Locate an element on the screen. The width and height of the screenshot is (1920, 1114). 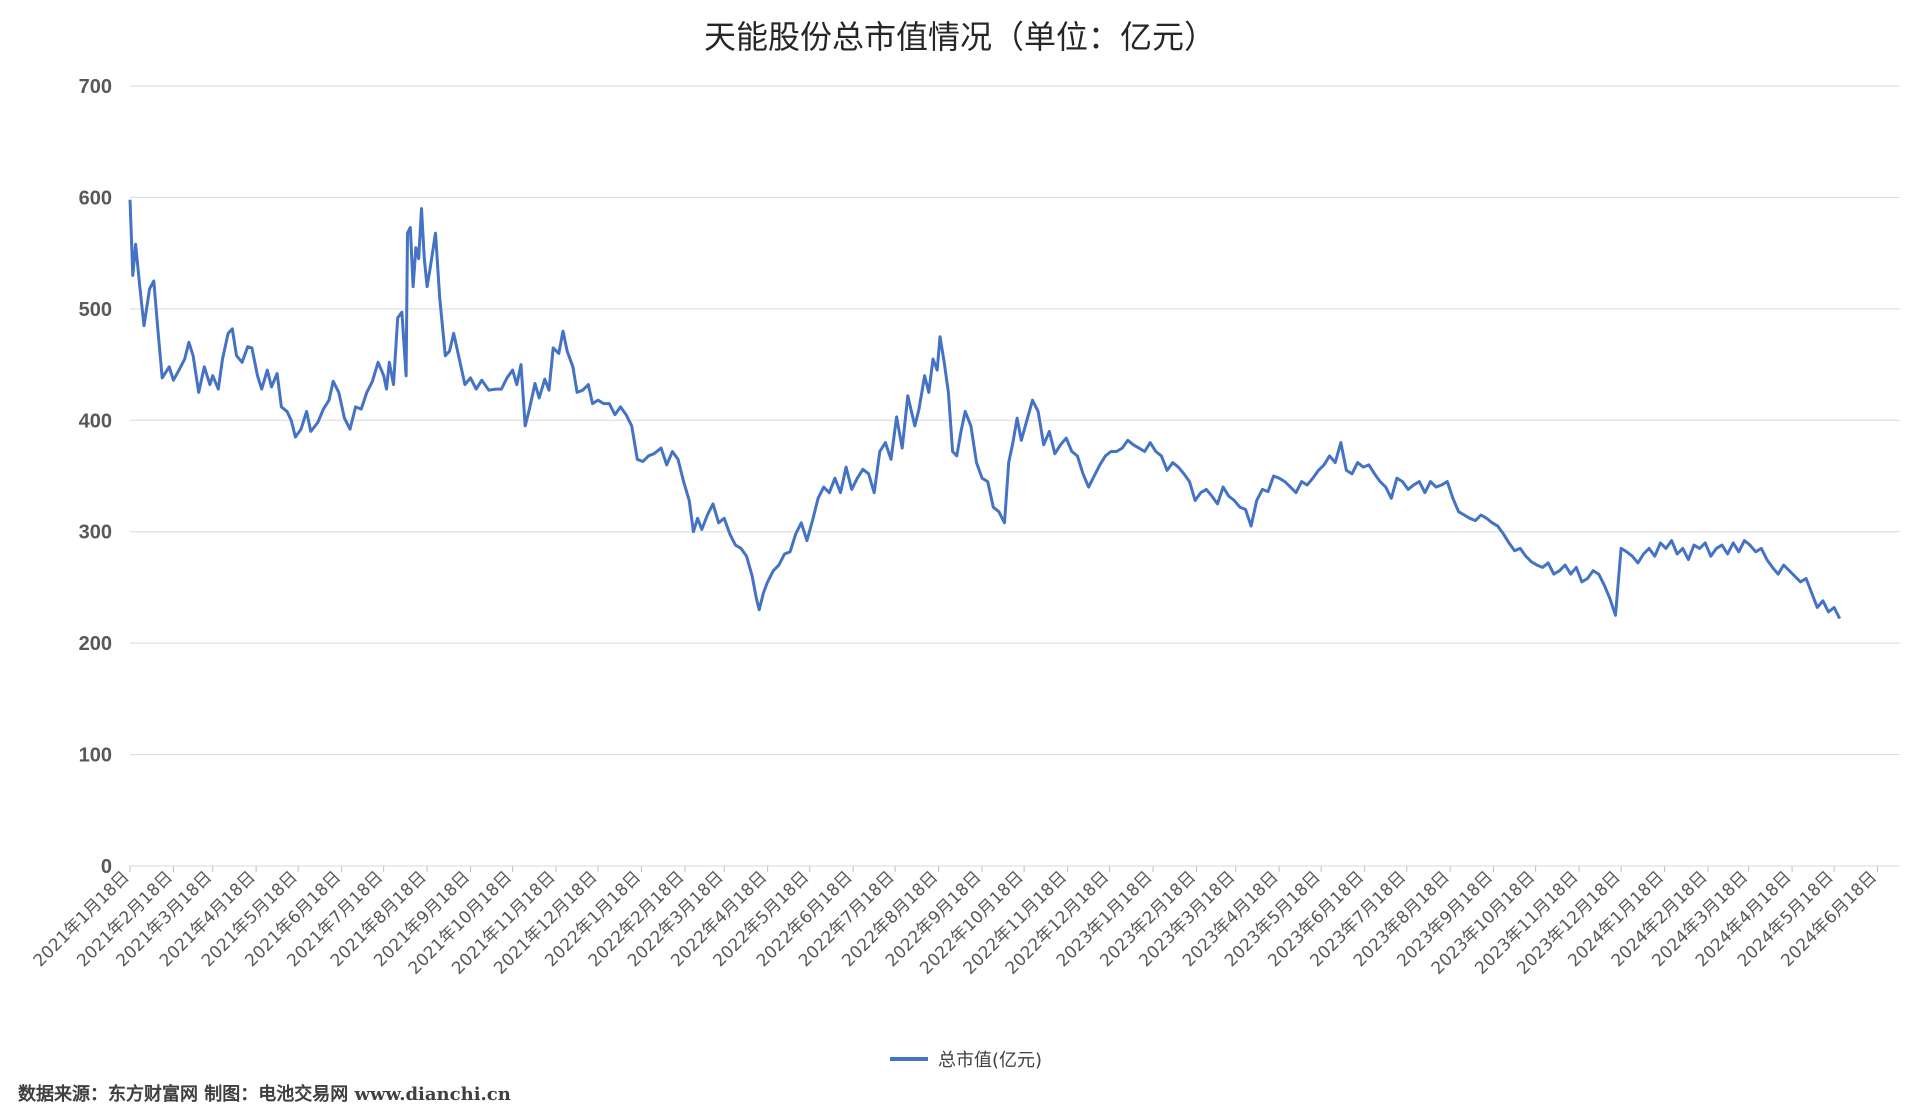
y-tick-label: 500 is located at coordinates (95, 310).